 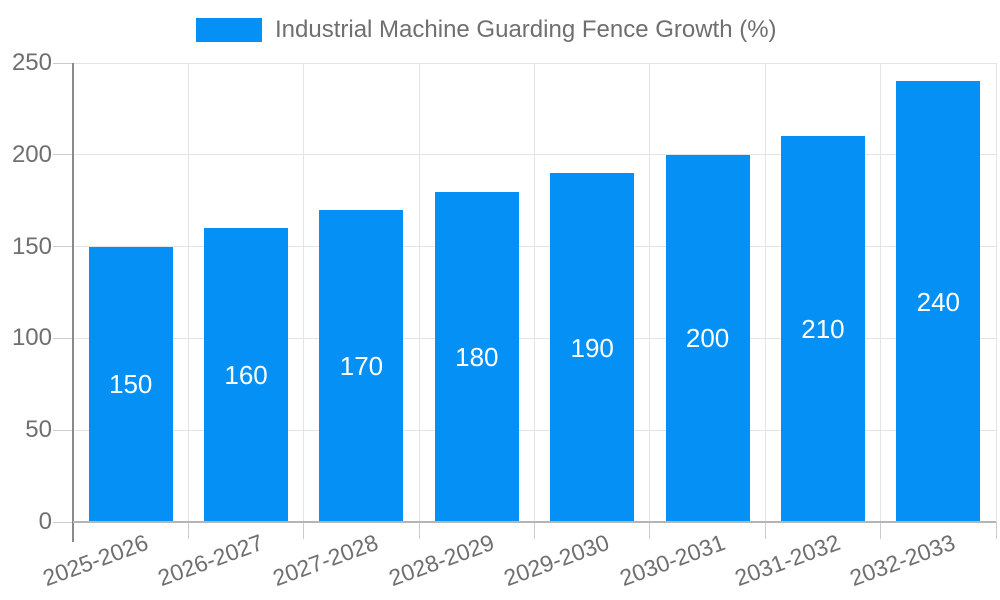 I want to click on bar-value-label: 240, so click(x=938, y=301).